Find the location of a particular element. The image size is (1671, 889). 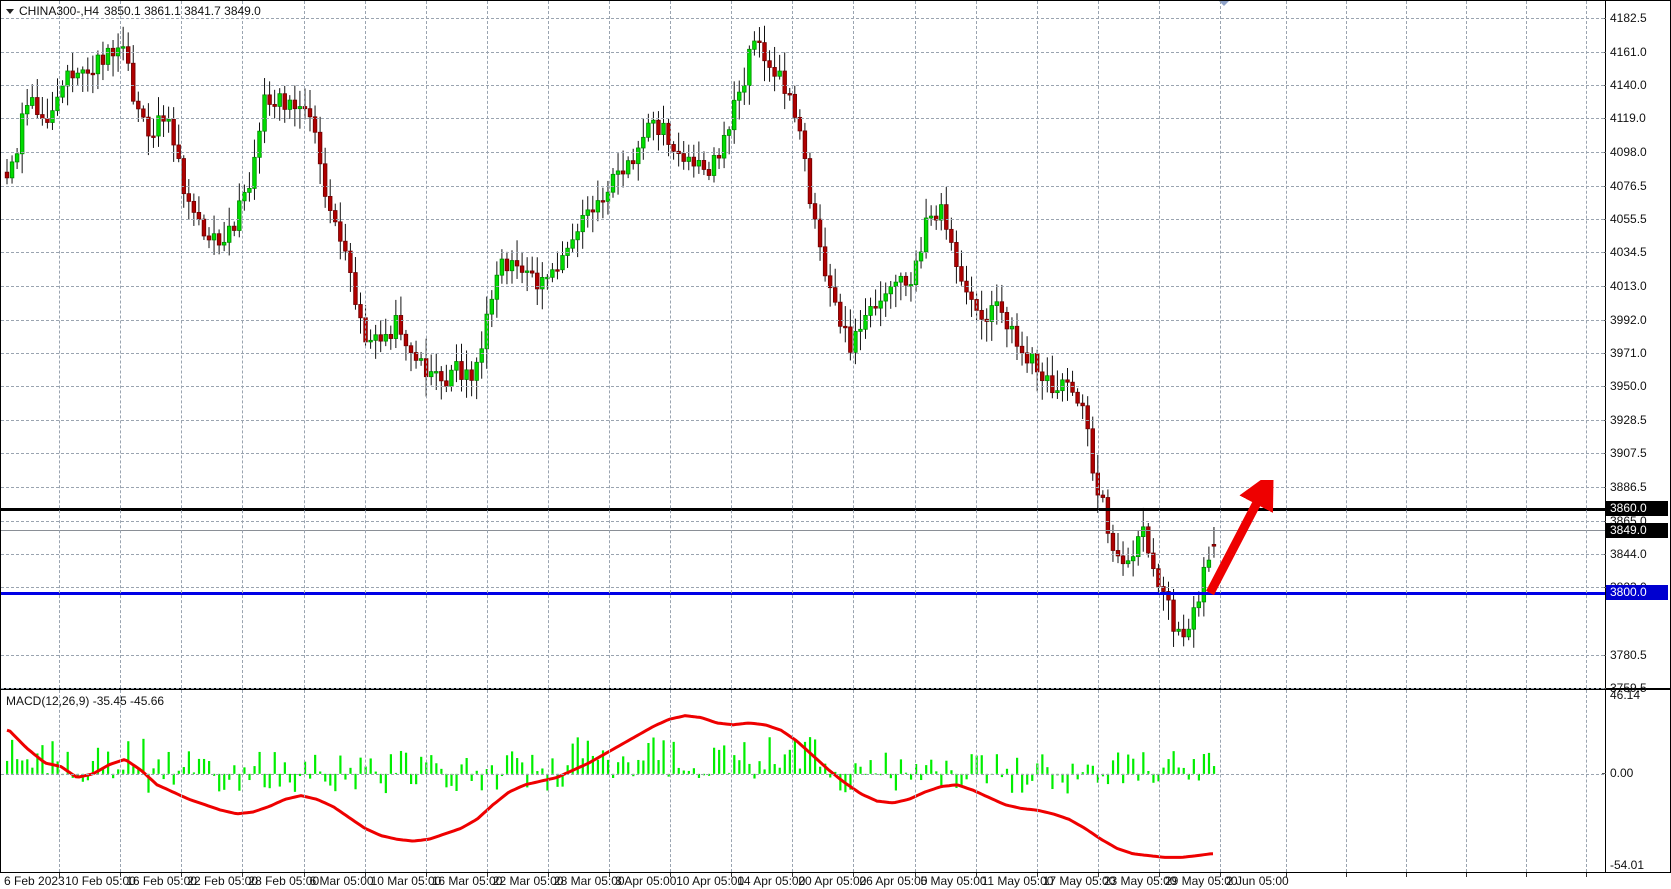

collapse-caret-icon is located at coordinates (10, 11).